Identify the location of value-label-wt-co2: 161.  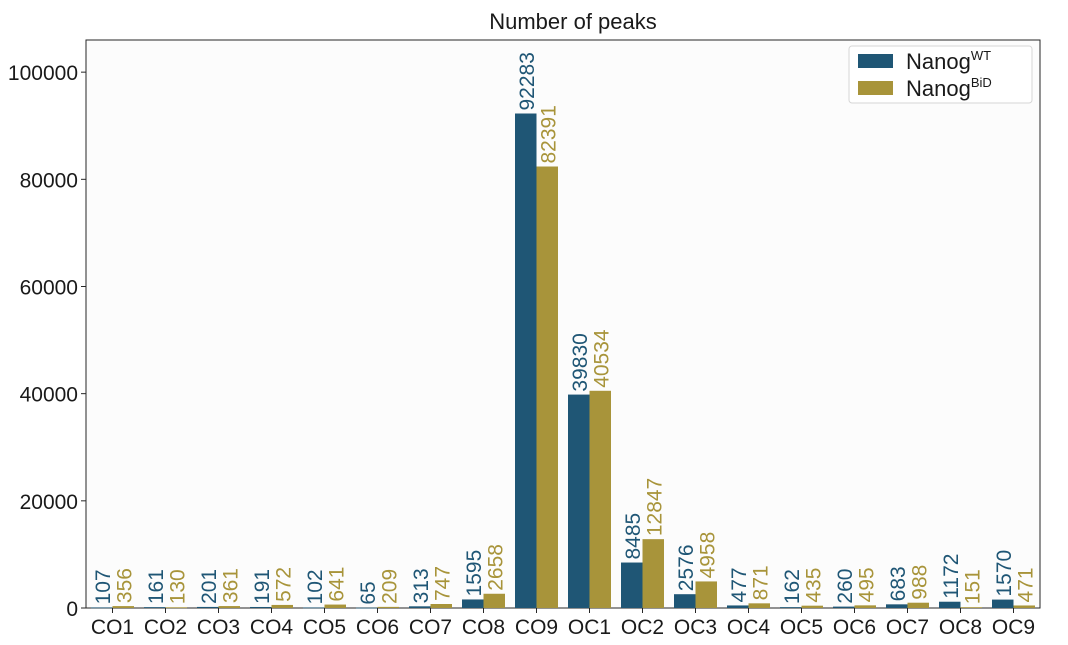
(156, 586).